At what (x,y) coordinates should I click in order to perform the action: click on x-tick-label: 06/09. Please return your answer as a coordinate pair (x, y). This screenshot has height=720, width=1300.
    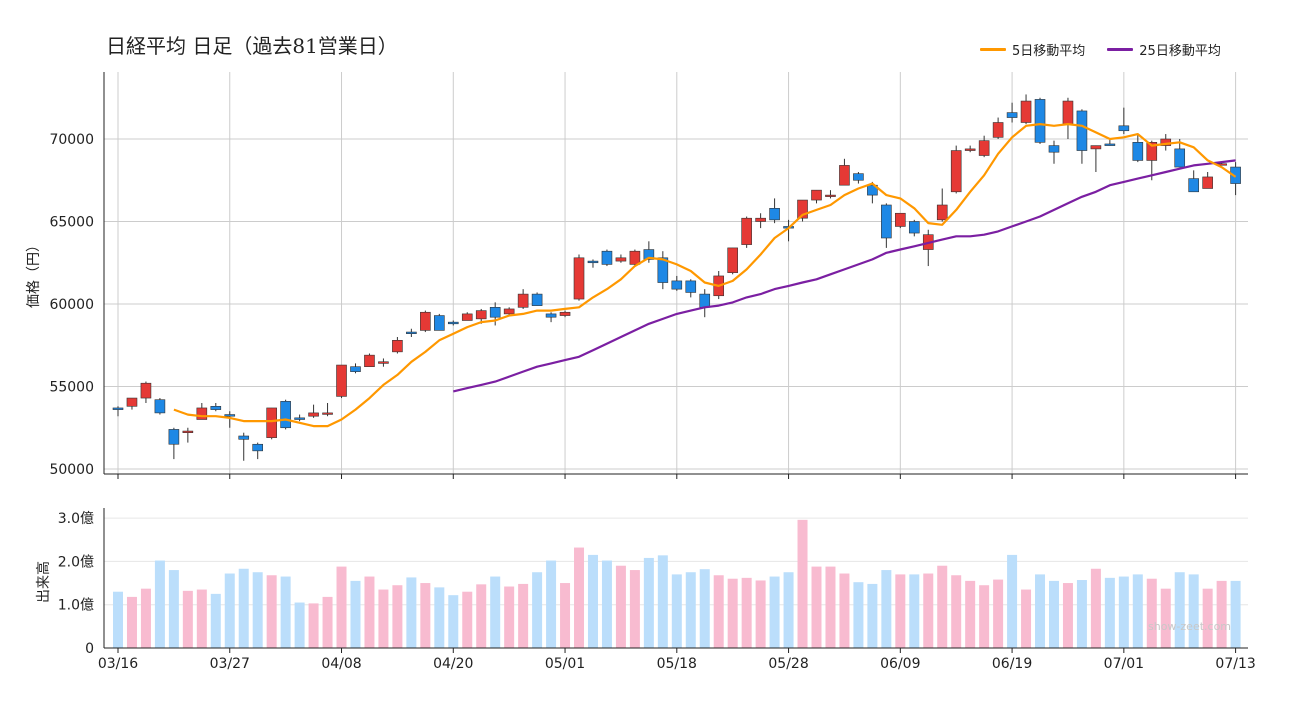
    Looking at the image, I should click on (900, 664).